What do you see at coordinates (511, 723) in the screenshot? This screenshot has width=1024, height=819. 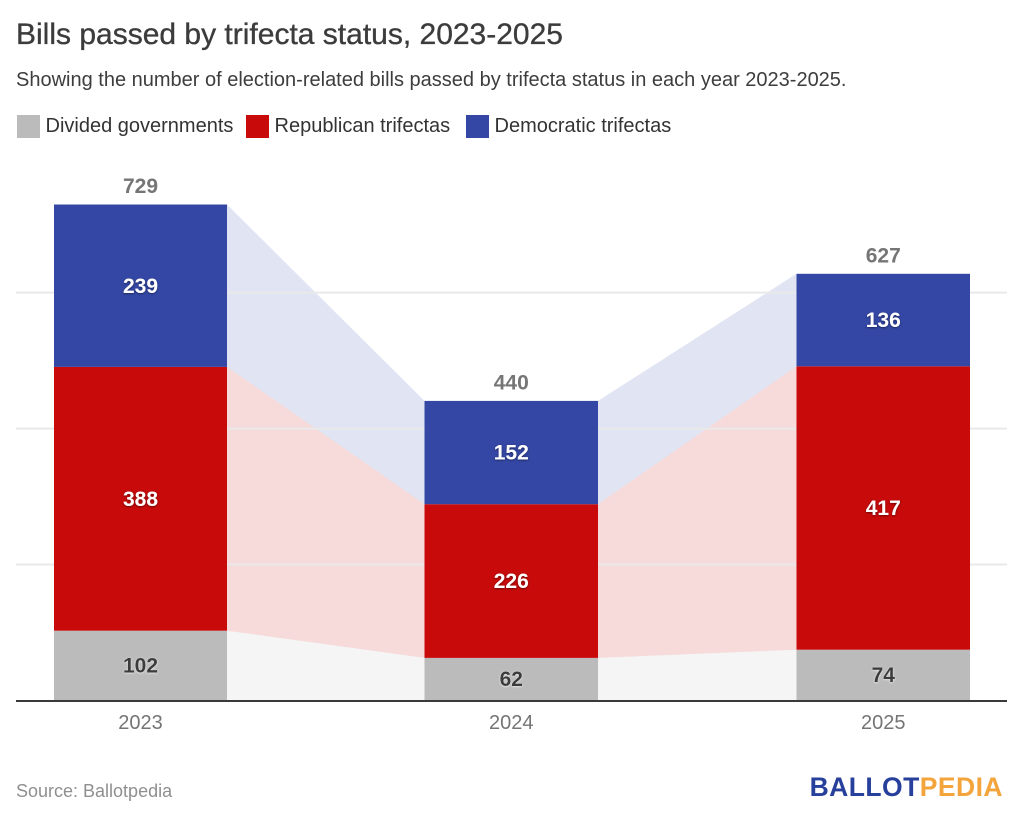 I see `svg-text: 2024` at bounding box center [511, 723].